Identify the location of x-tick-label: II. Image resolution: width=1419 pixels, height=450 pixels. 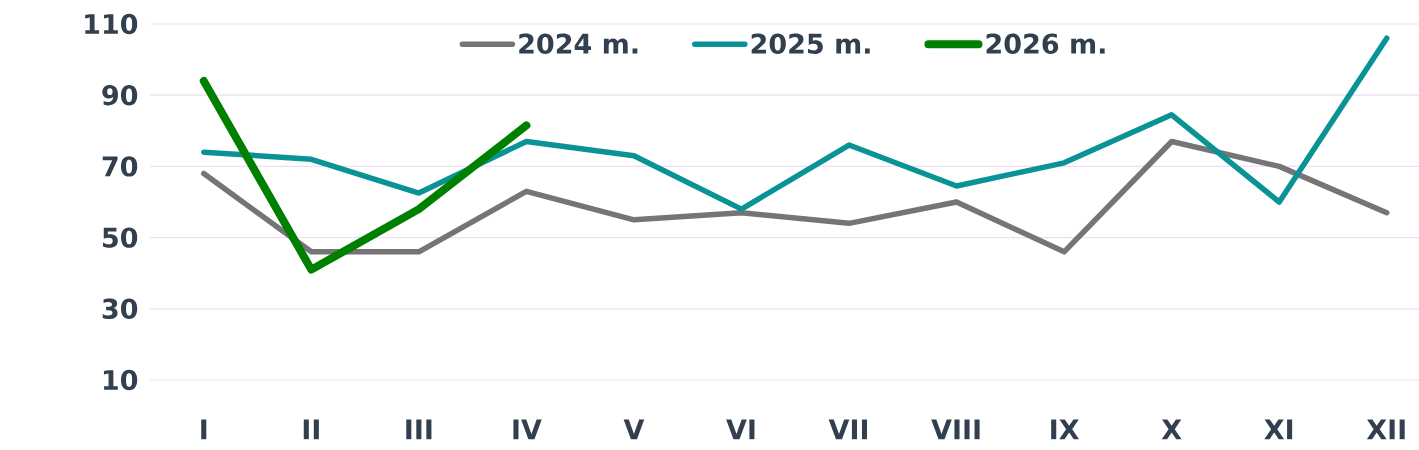
(311, 429).